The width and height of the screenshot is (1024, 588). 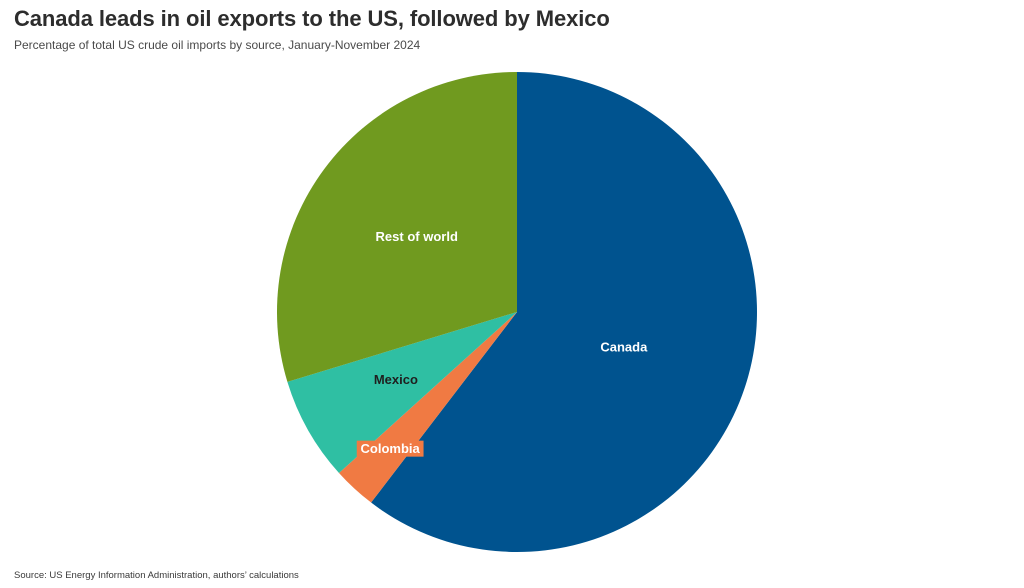 I want to click on pie-slice-rest-of-world, so click(x=396, y=227).